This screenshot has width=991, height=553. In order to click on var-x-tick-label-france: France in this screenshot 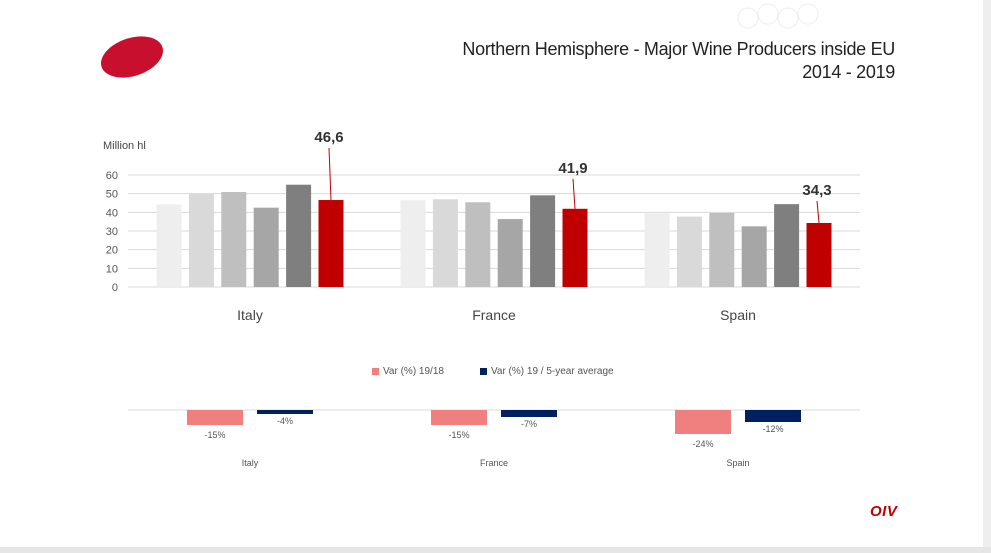, I will do `click(494, 463)`.